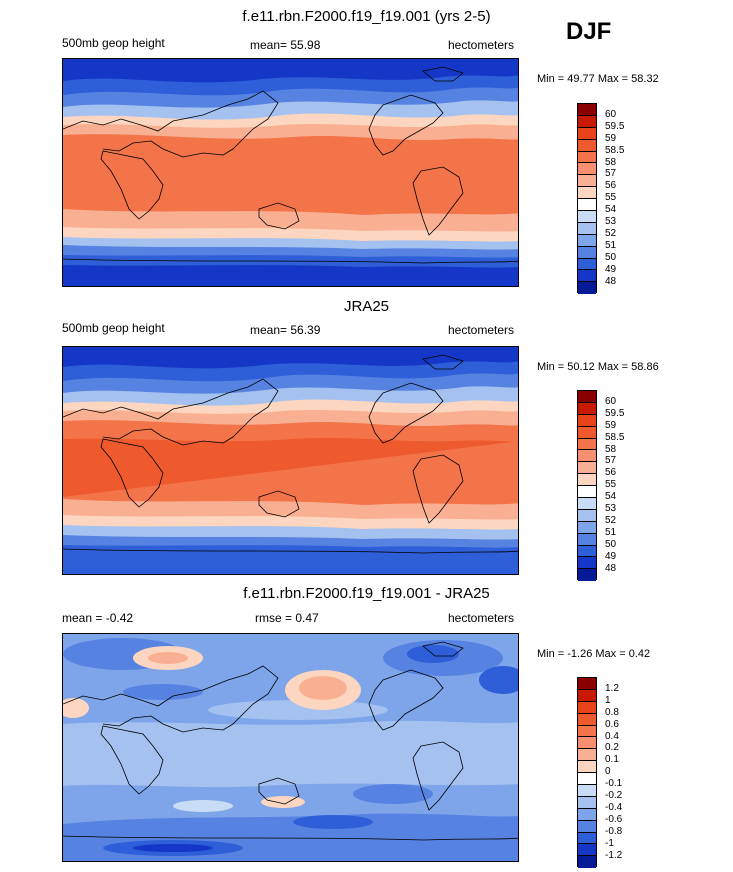  Describe the element at coordinates (612, 748) in the screenshot. I see `colorbar-tick-label: 0.2` at that location.